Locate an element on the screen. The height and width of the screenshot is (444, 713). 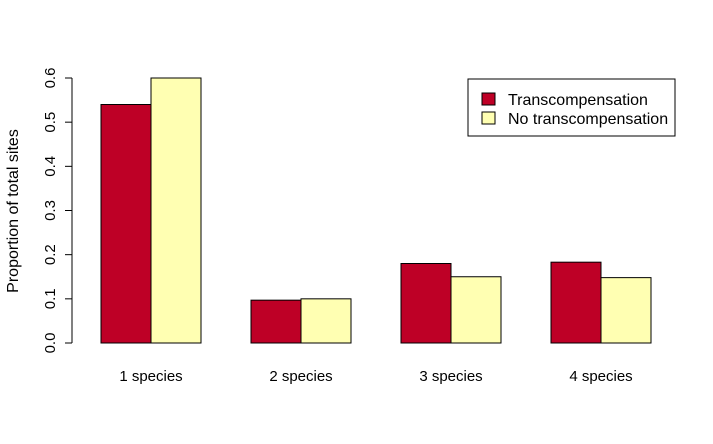
x-tick-label-4: 4 species is located at coordinates (600, 376).